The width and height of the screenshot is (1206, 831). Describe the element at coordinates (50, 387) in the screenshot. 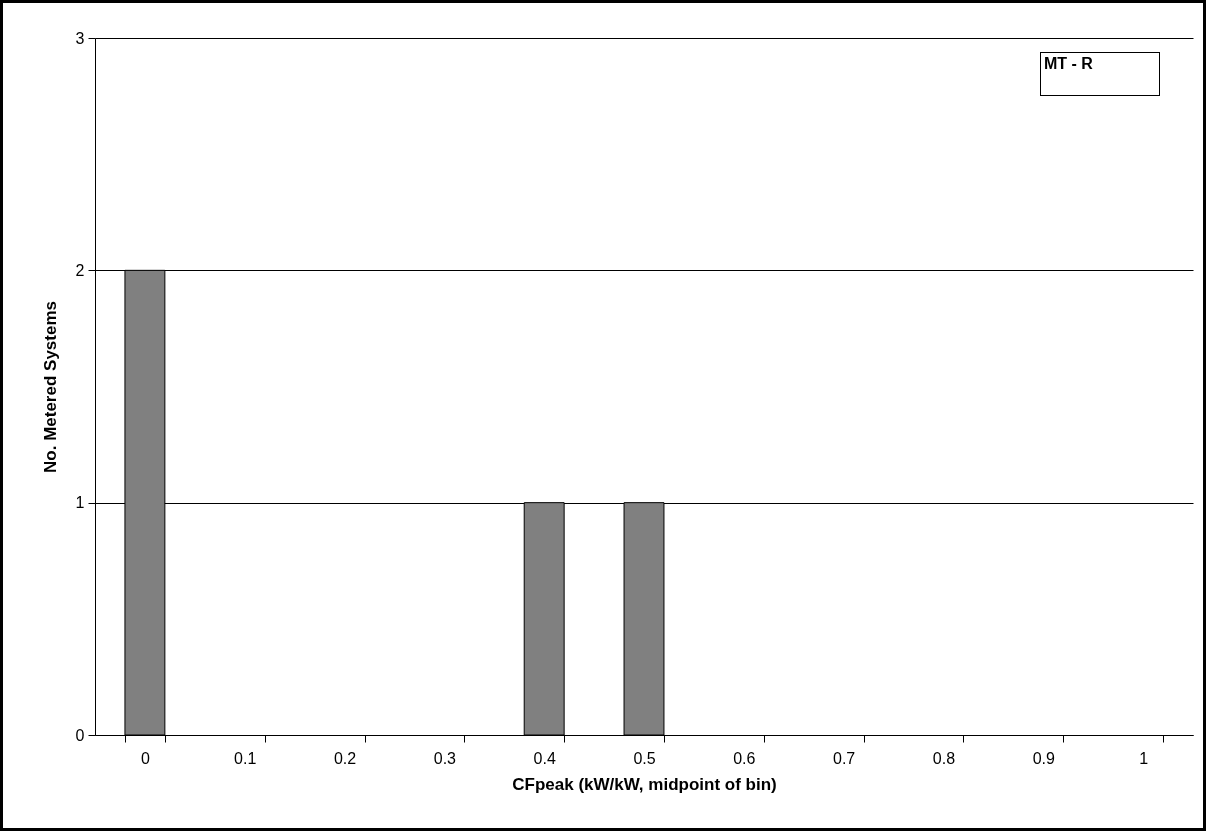

I see `y-axis-title: No. Metered Systems` at that location.